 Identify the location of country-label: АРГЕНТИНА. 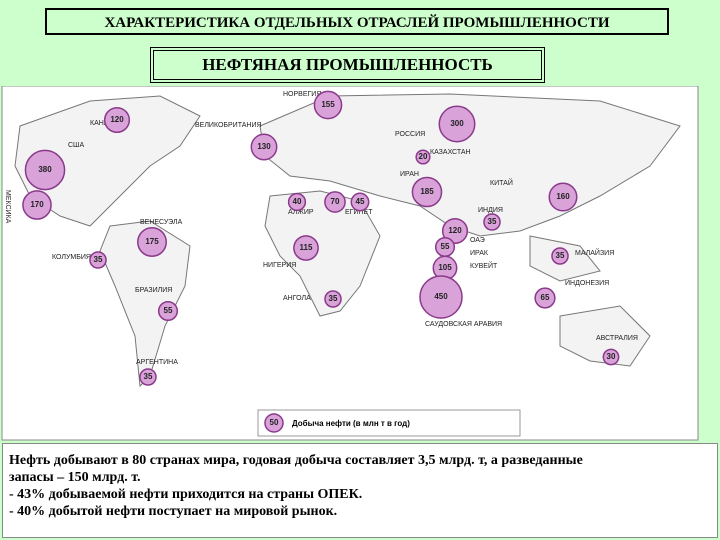
(157, 362).